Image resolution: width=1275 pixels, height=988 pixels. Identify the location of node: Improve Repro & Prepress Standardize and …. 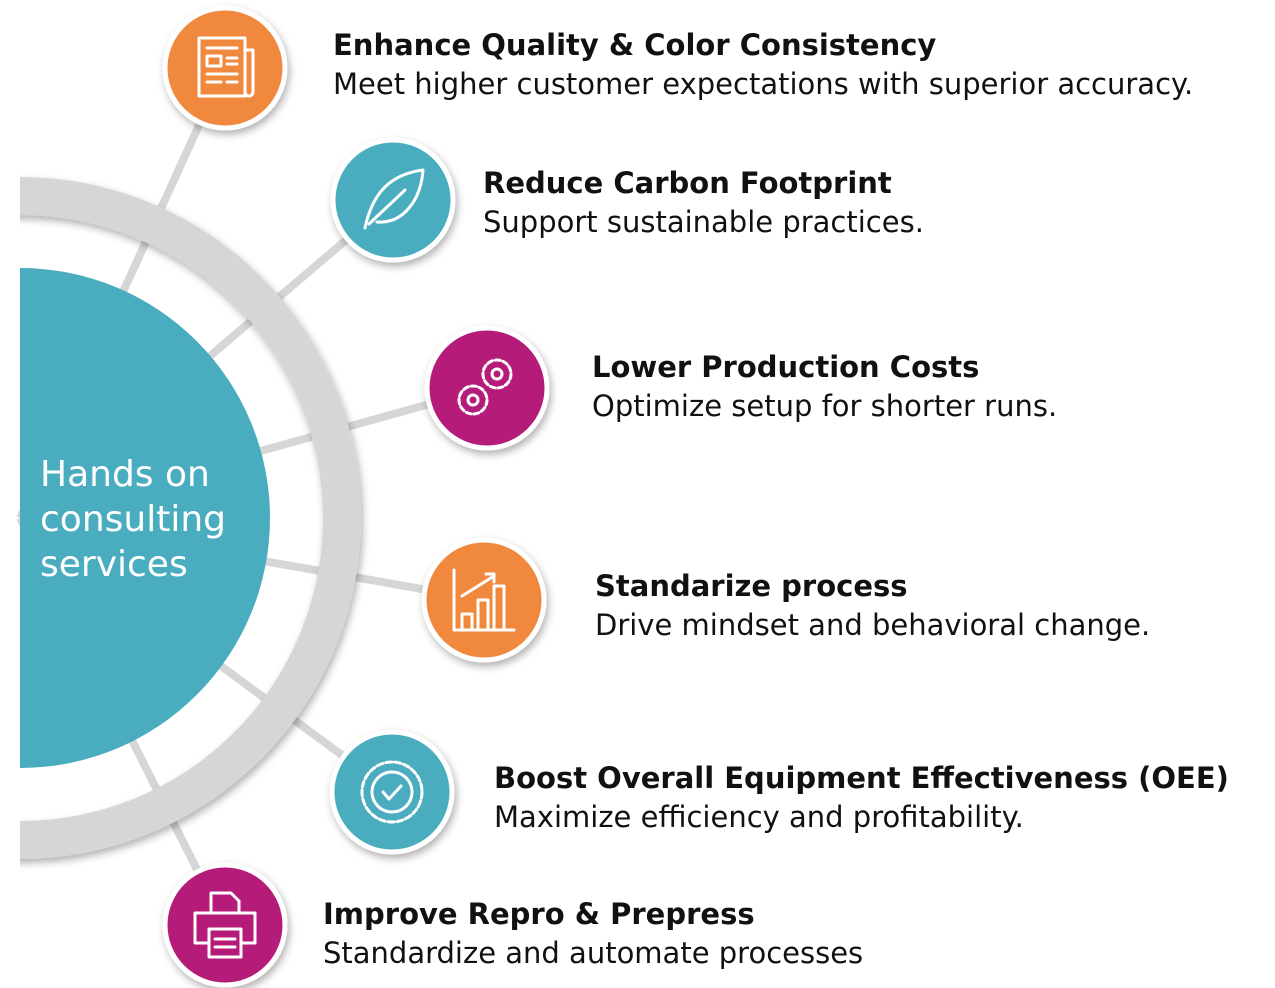
(512, 925).